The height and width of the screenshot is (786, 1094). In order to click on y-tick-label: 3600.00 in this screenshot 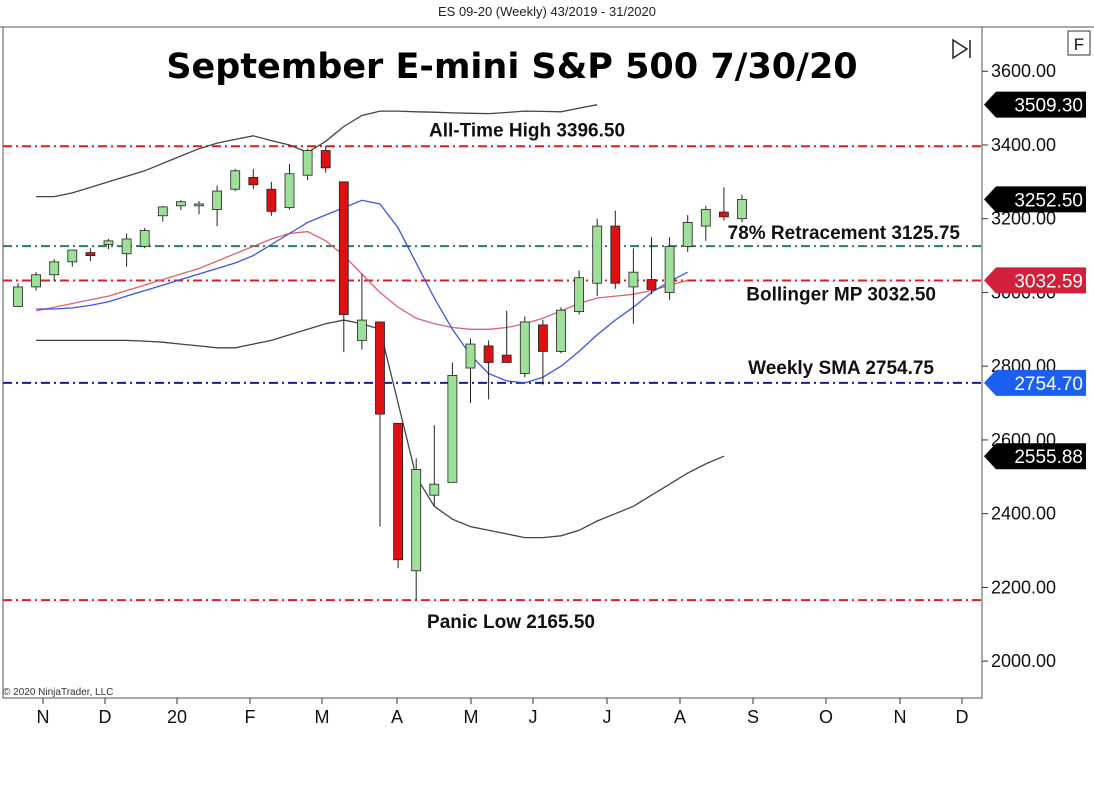, I will do `click(1023, 71)`.